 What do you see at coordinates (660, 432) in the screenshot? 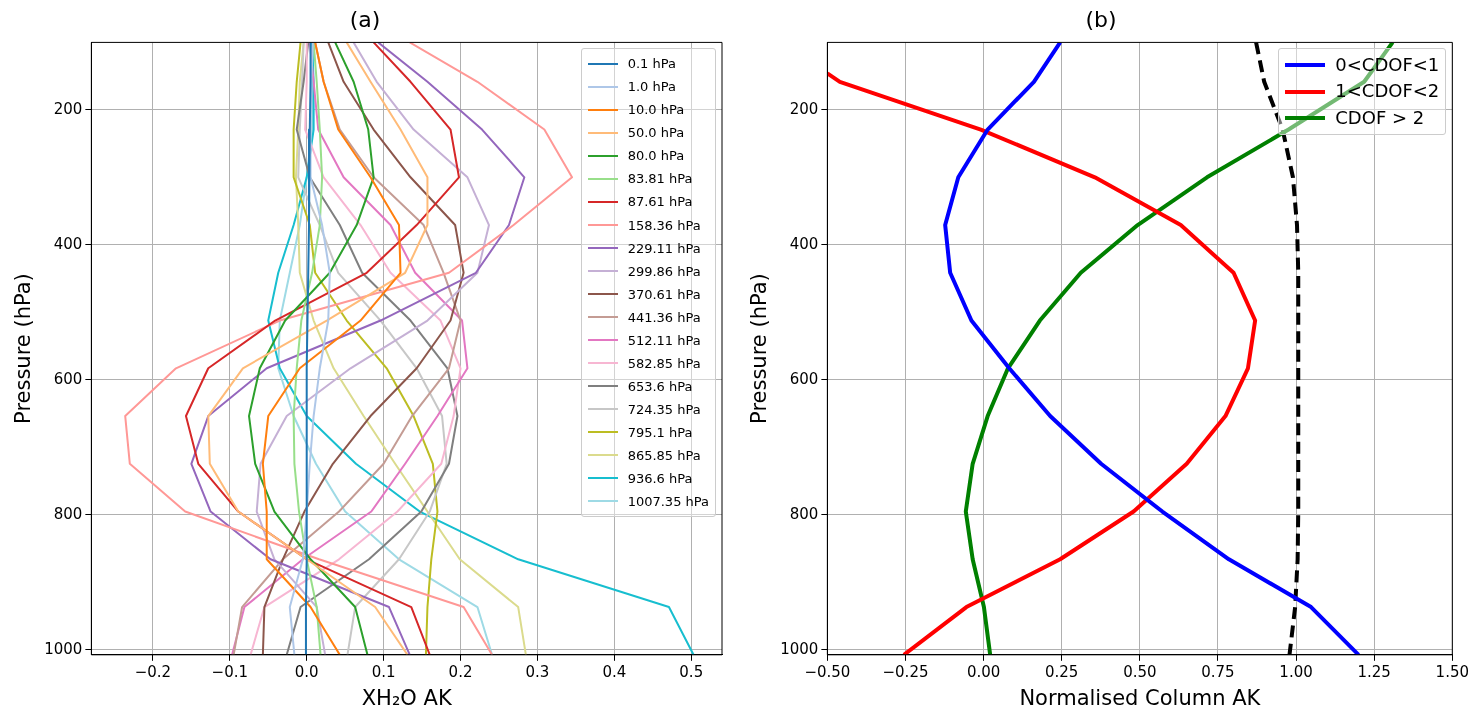
I see `legend-label: 795.1 hPa` at bounding box center [660, 432].